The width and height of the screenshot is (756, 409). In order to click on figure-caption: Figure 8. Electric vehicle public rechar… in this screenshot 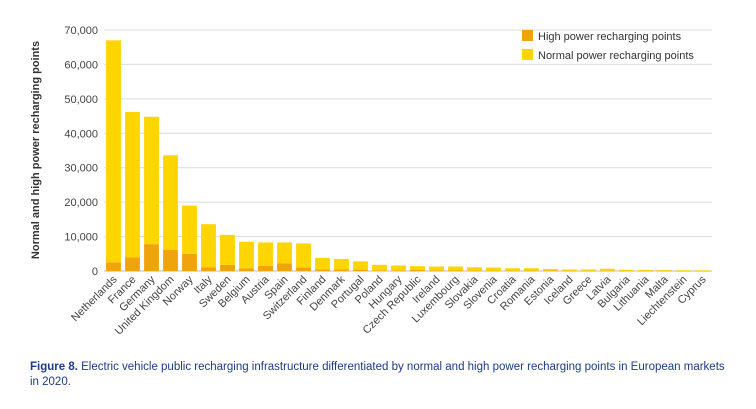, I will do `click(380, 375)`.